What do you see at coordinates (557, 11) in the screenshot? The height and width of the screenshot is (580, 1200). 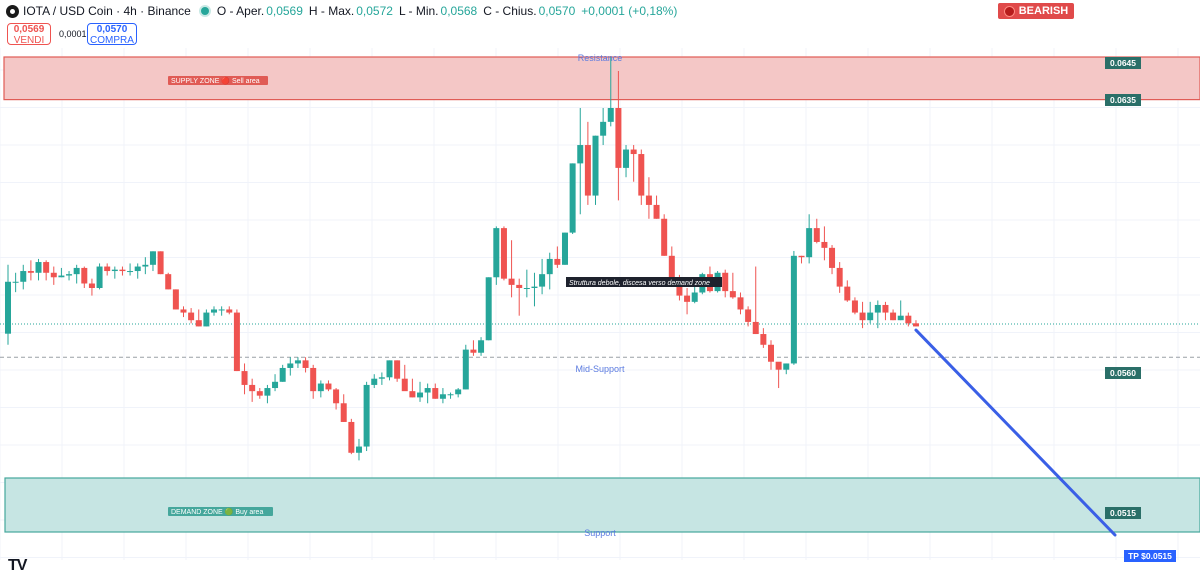 I see `close-value: 0,0570` at bounding box center [557, 11].